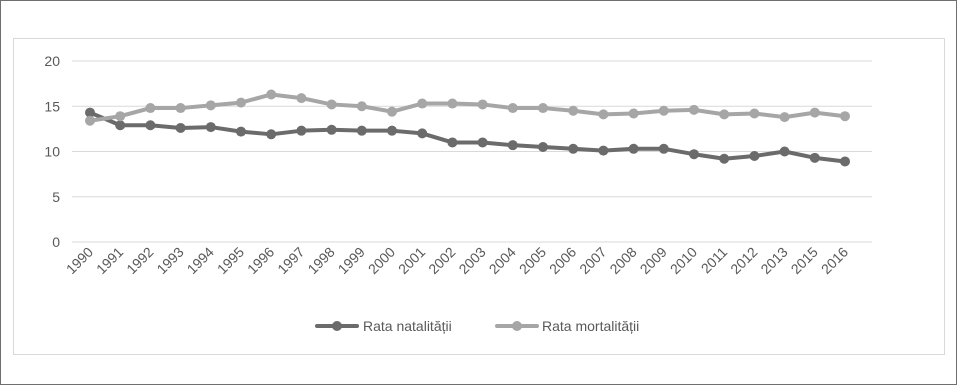 This screenshot has width=957, height=385. I want to click on x-tick-label: 1996, so click(260, 260).